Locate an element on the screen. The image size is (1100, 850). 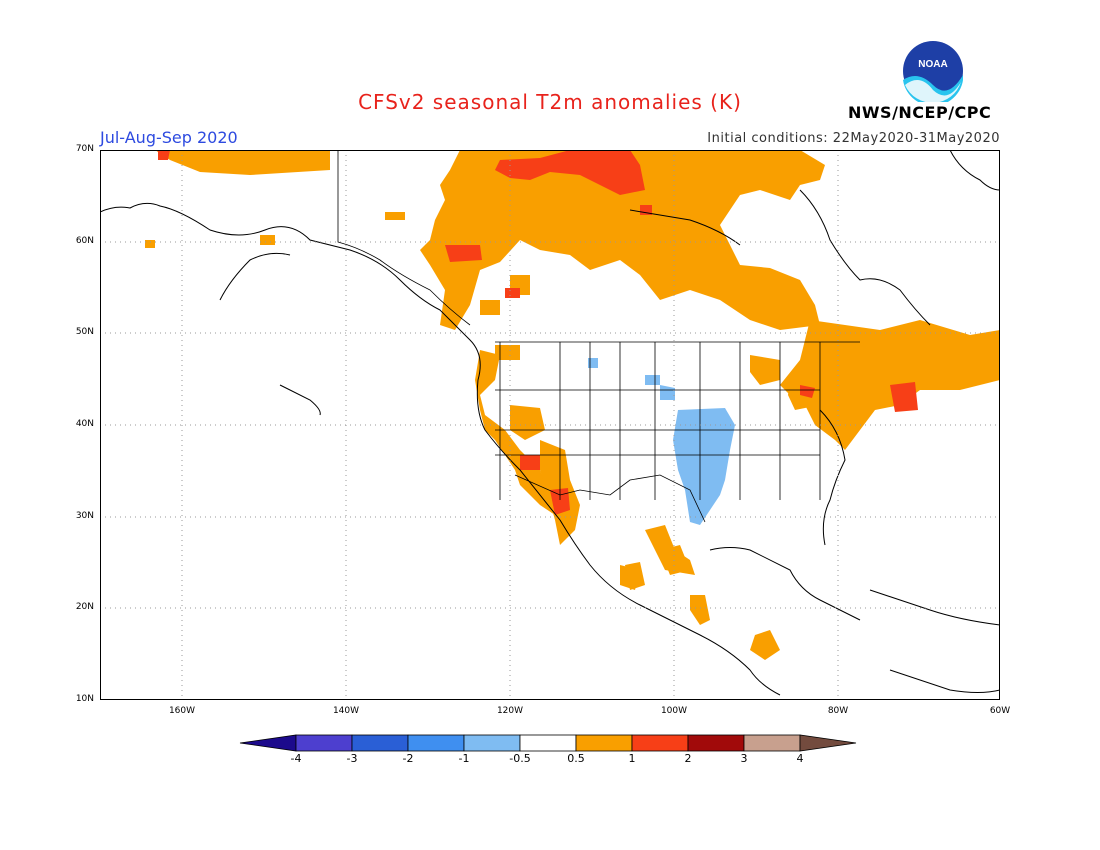
colorbar-label: -1 is located at coordinates (464, 758).